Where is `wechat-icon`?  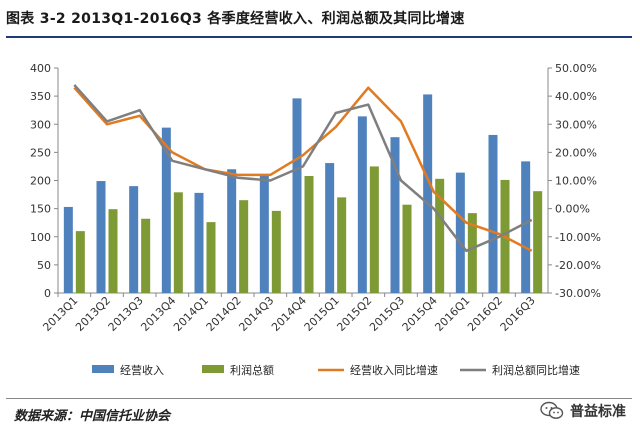
wechat-icon is located at coordinates (552, 410).